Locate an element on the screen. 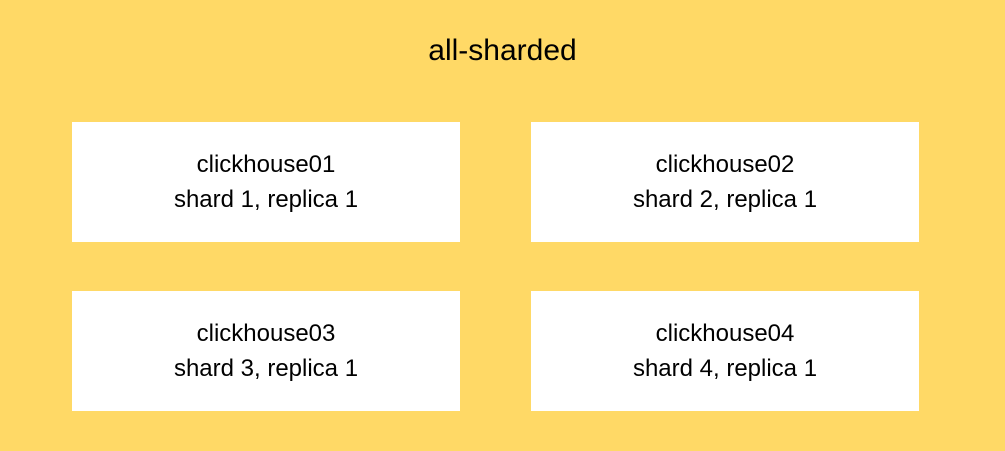 The height and width of the screenshot is (451, 1005). node-name: clickhouse01 is located at coordinates (266, 164).